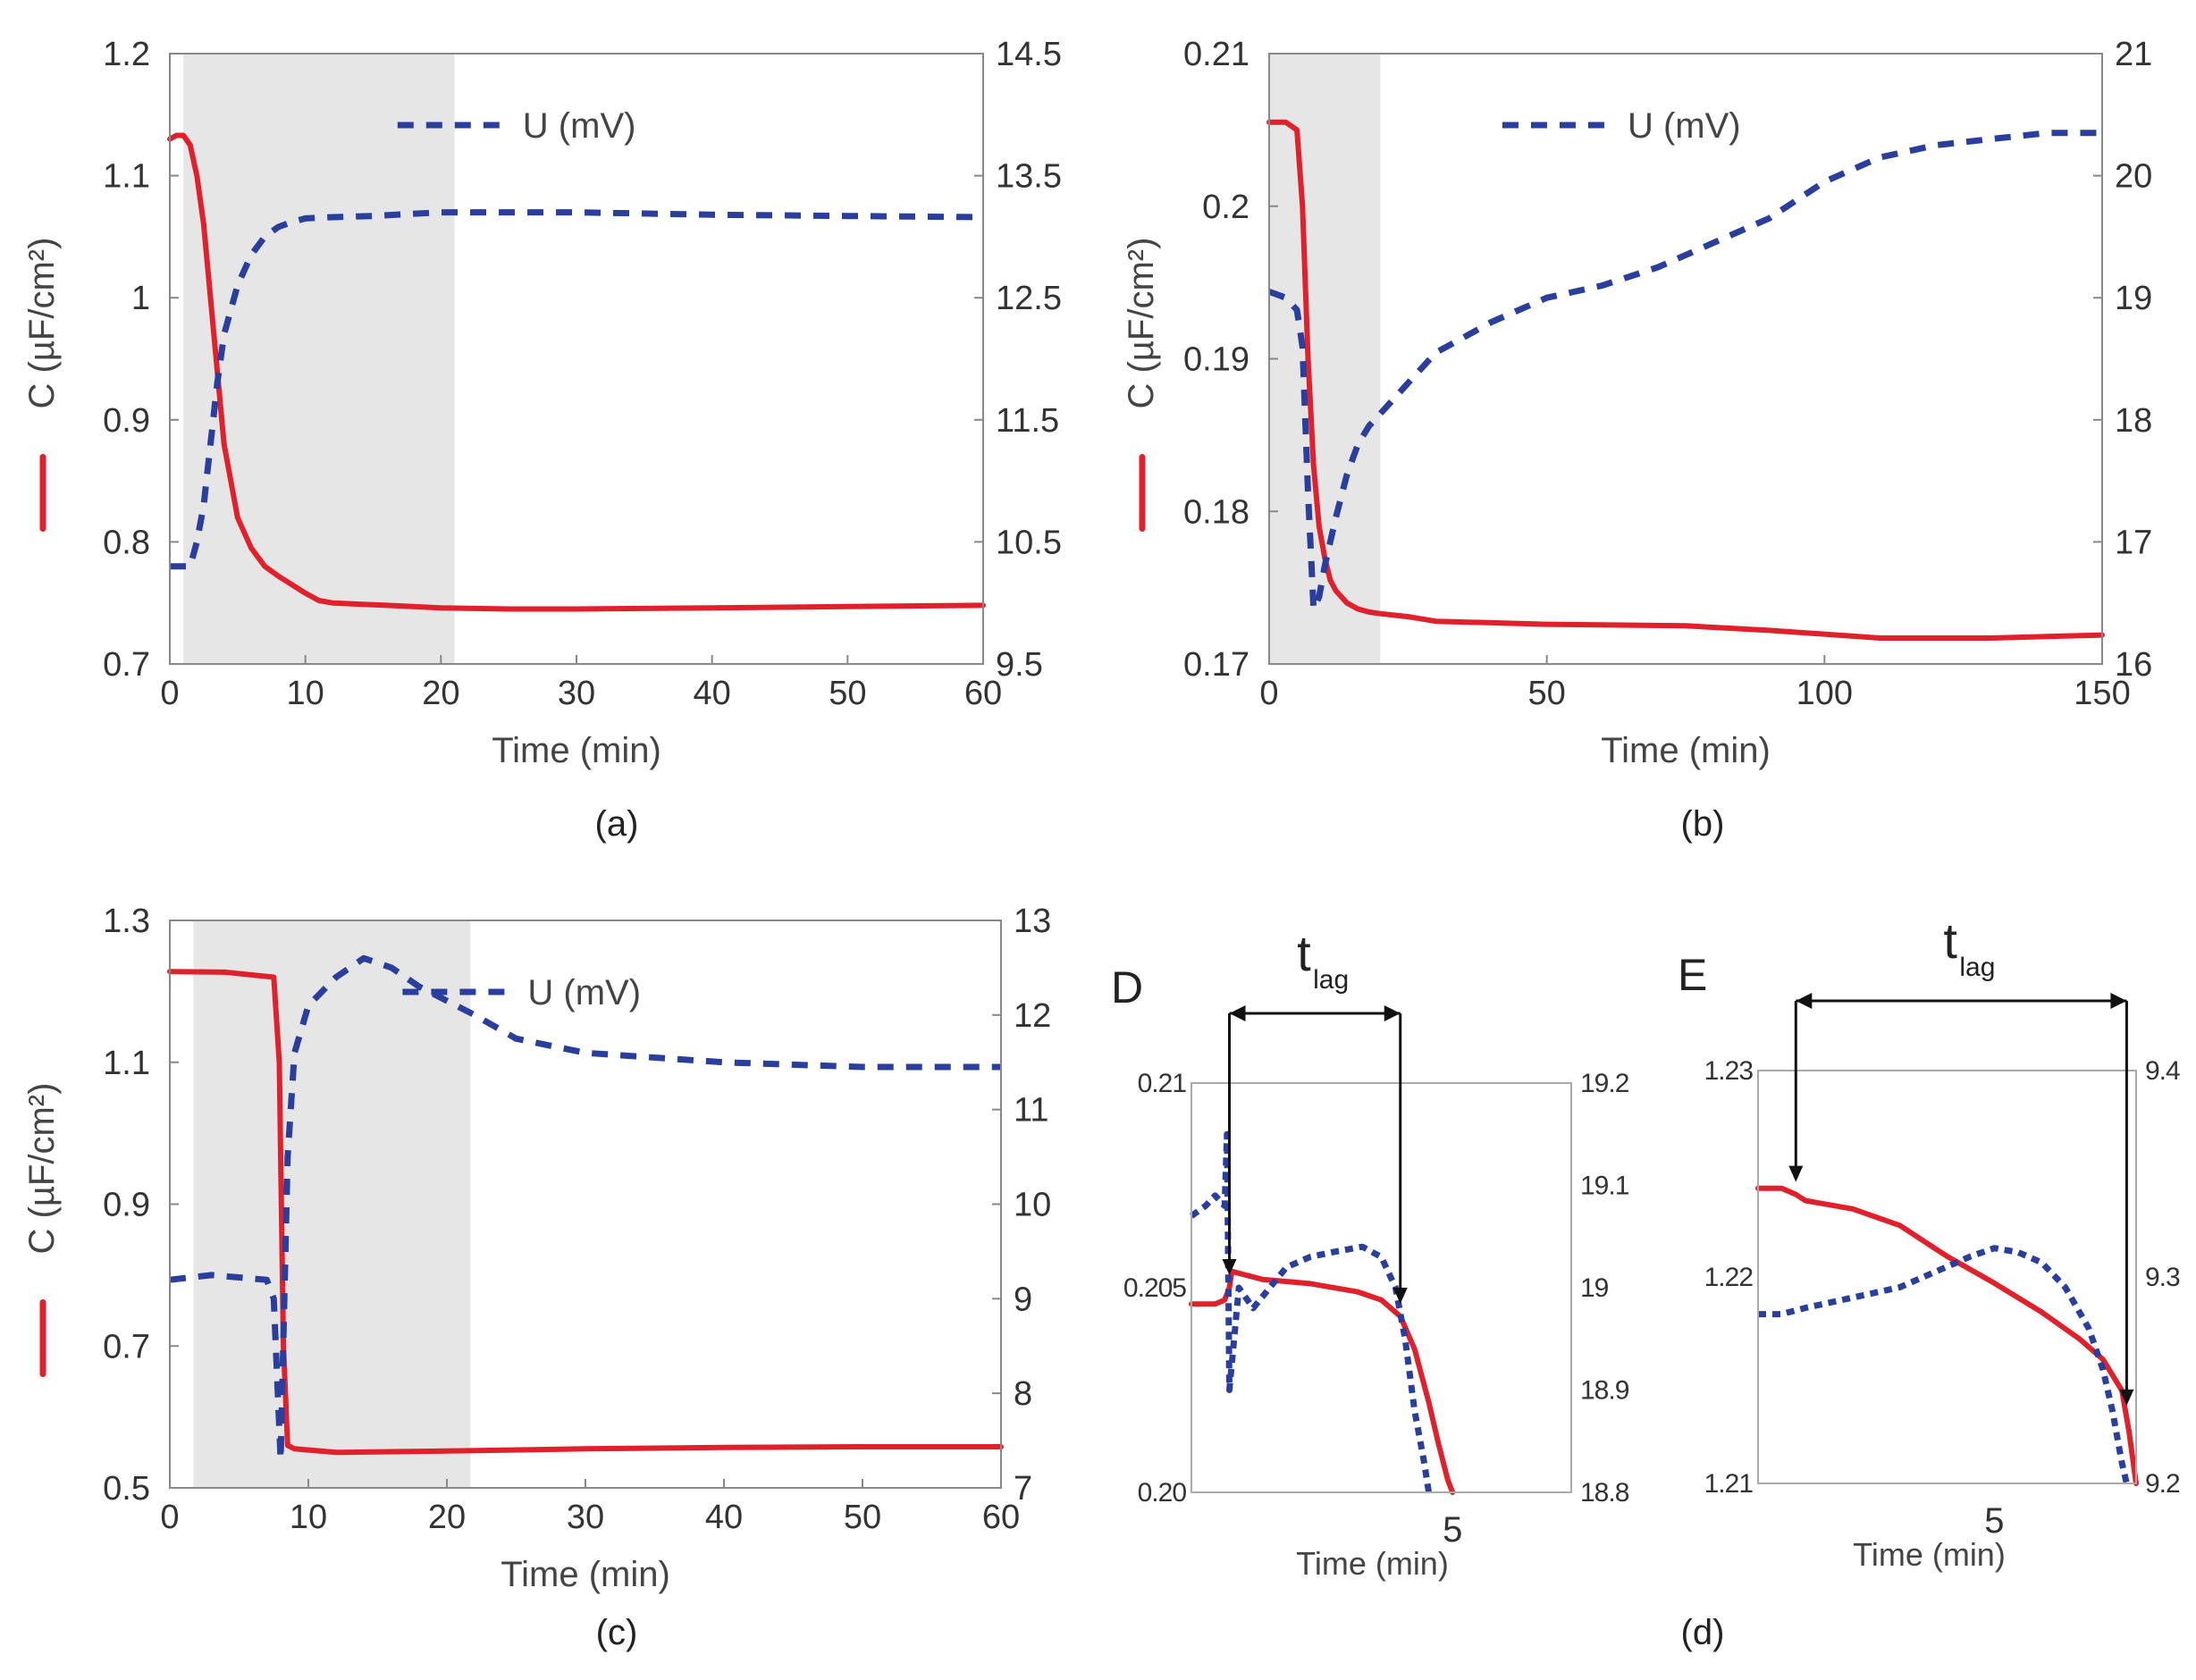 The height and width of the screenshot is (1680, 2196). Describe the element at coordinates (1023, 1489) in the screenshot. I see `y2-tick-label: 7` at that location.